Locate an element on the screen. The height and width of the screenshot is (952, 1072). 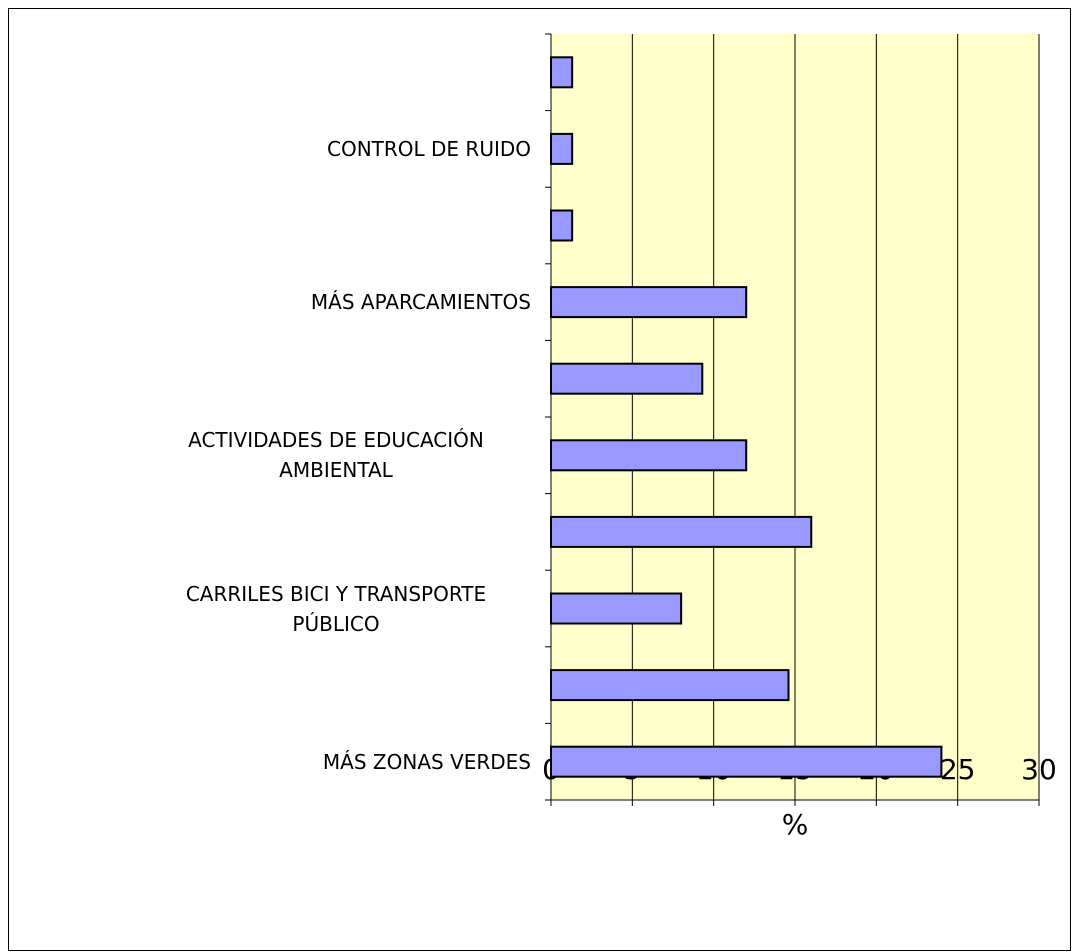
x-tick-label: 30 is located at coordinates (1039, 769).